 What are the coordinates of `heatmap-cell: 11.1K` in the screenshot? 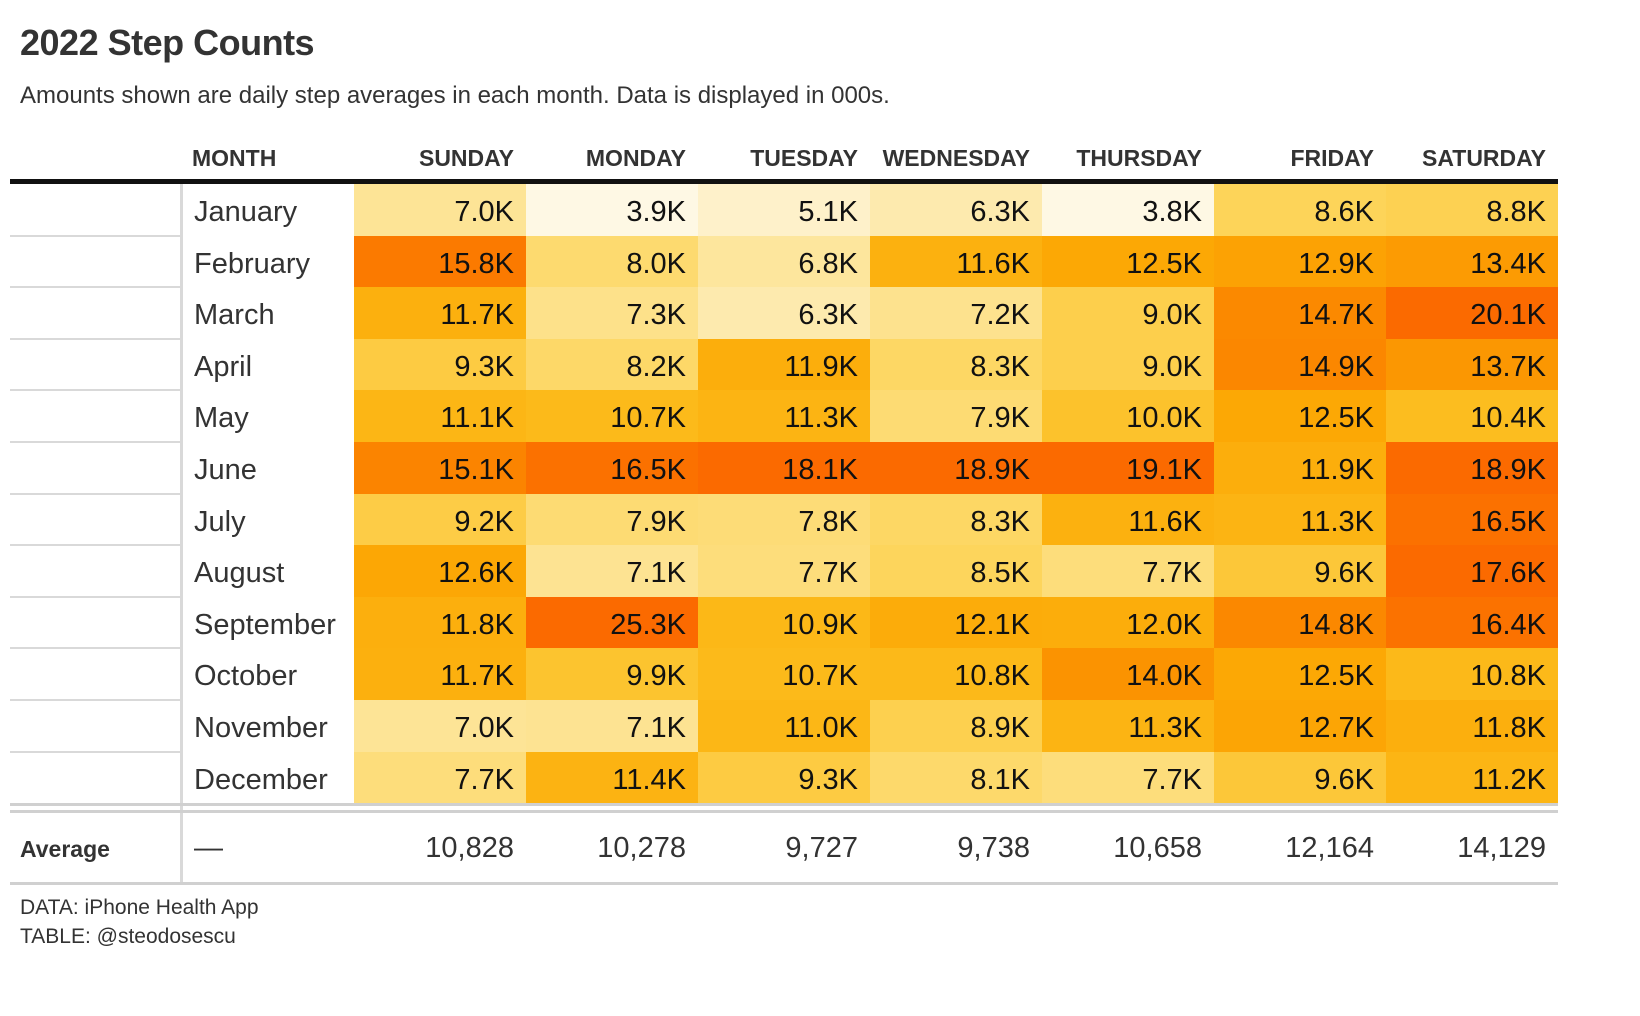 It's located at (440, 416).